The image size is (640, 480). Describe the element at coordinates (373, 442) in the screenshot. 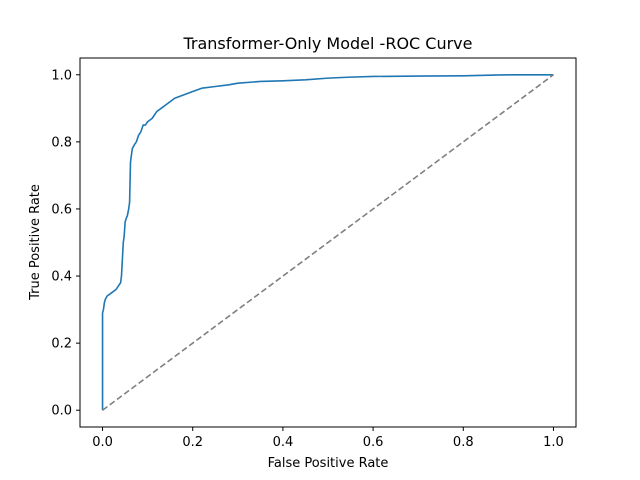

I see `x-tick-label: 0.6` at that location.